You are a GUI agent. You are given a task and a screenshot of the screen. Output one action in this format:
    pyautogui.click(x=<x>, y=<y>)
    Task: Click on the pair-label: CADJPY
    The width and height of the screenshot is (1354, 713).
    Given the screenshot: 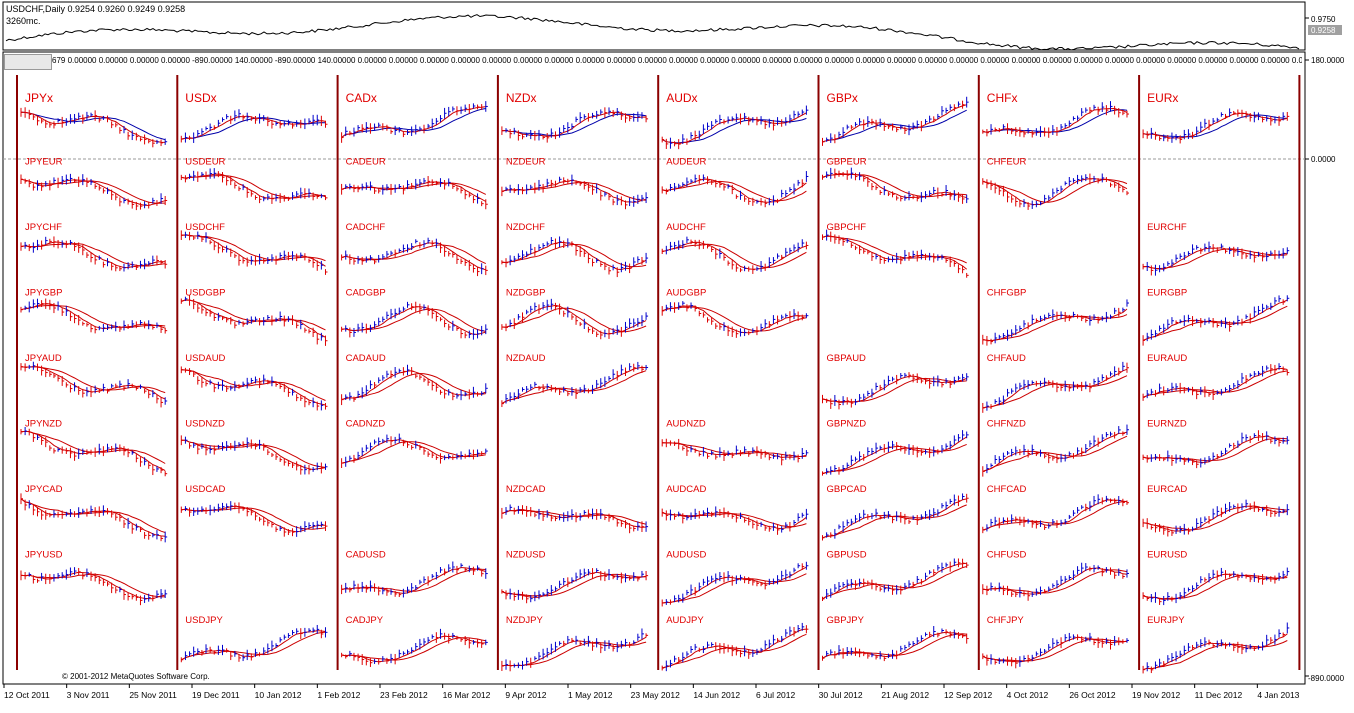 What is the action you would take?
    pyautogui.click(x=365, y=620)
    